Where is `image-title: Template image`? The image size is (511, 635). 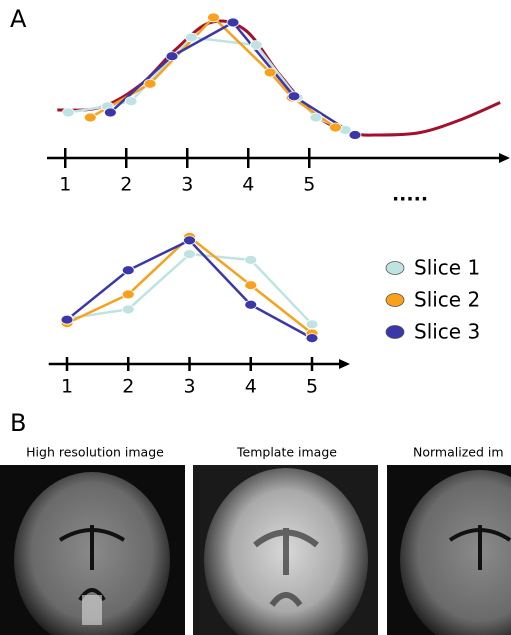 image-title: Template image is located at coordinates (286, 452).